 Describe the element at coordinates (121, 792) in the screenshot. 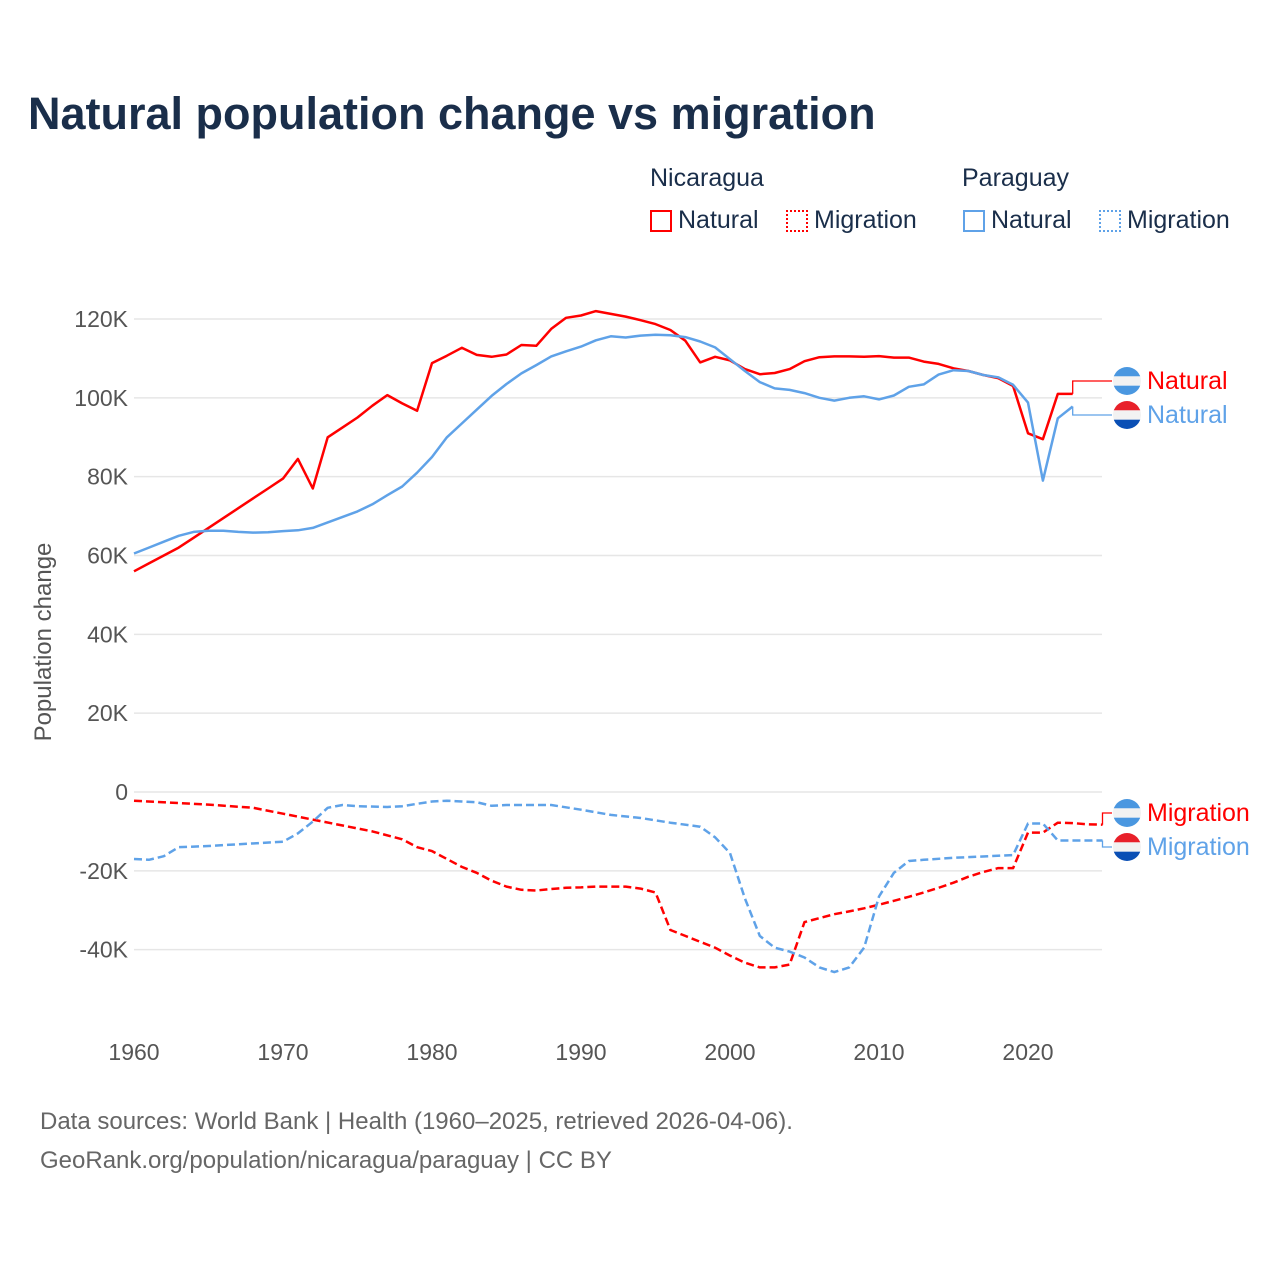

I see `y-tick-label: 0` at that location.